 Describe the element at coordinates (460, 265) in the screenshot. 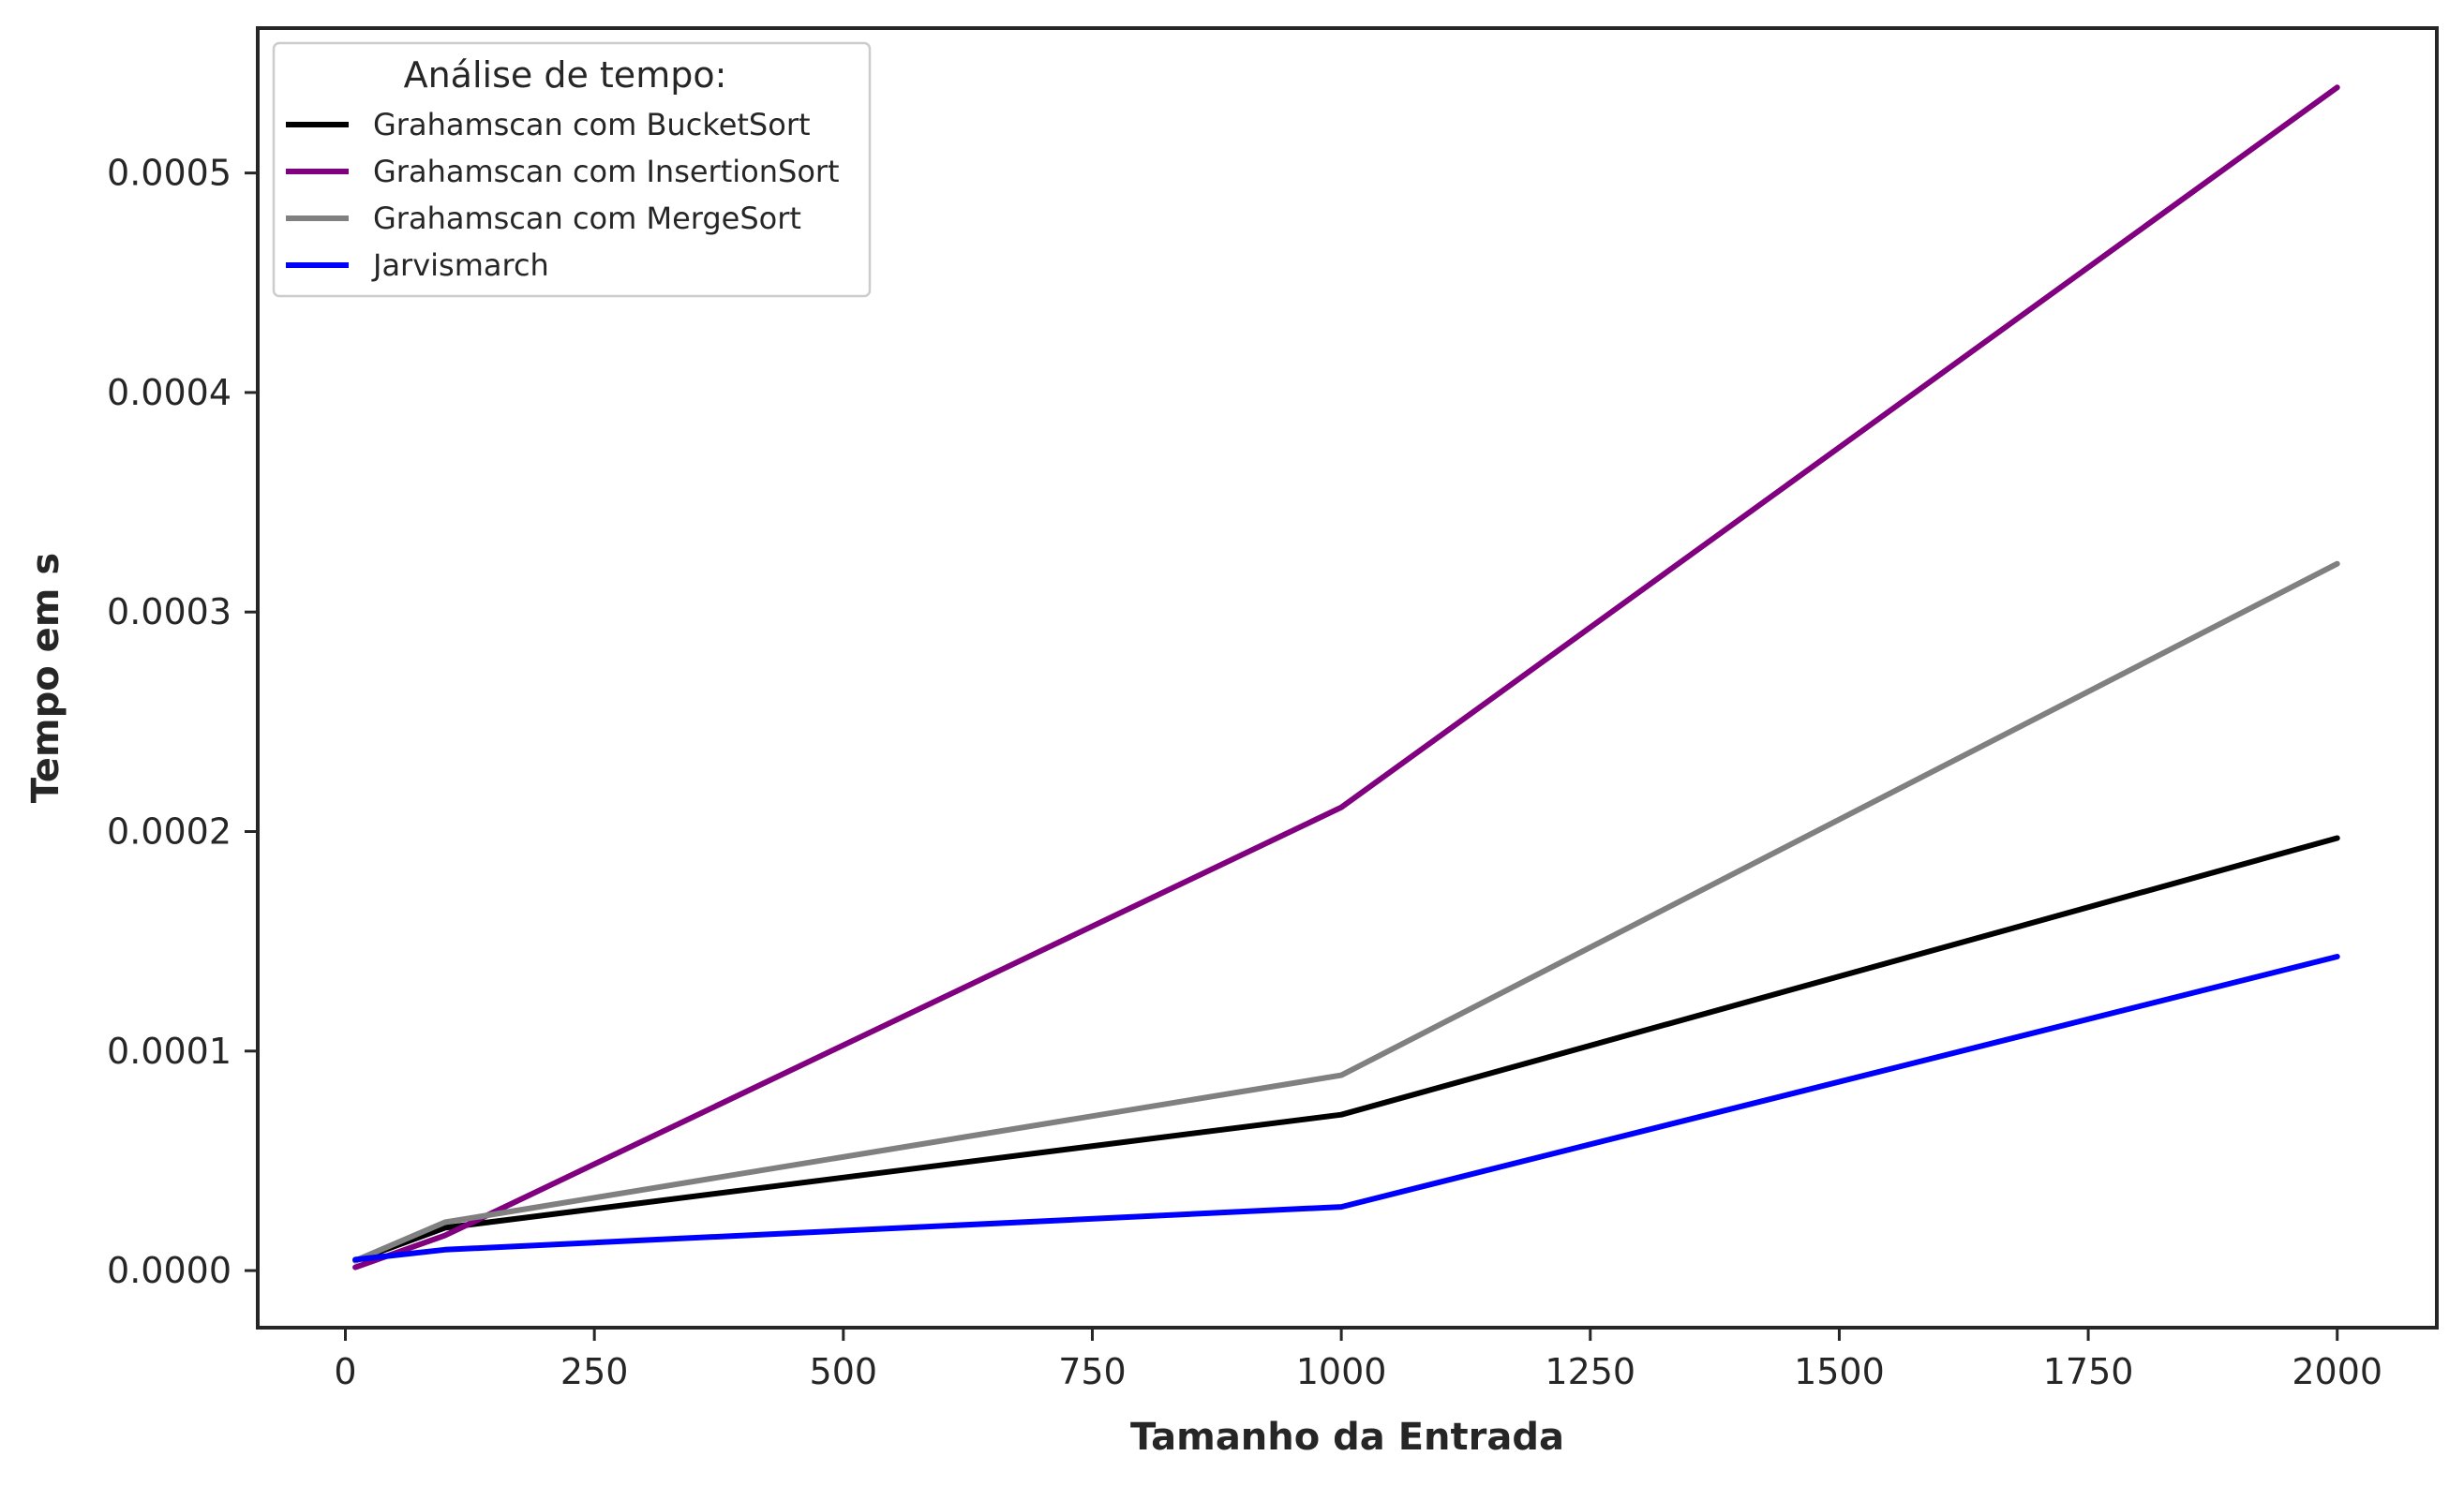

I see `legend-label-4: Jarvismarch` at that location.